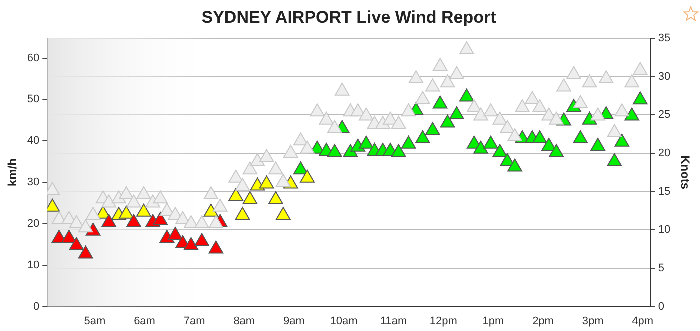  Describe the element at coordinates (245, 321) in the screenshot. I see `x-tick-label: 8am` at that location.